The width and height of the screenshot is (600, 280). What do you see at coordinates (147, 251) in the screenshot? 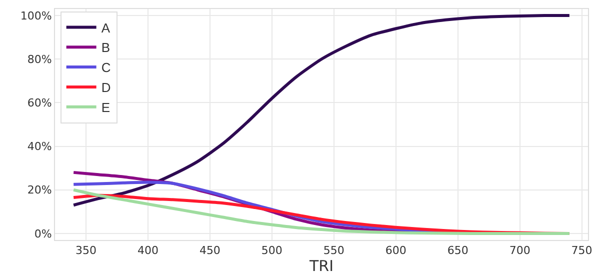
I see `x-tick-label: 400` at bounding box center [147, 251].